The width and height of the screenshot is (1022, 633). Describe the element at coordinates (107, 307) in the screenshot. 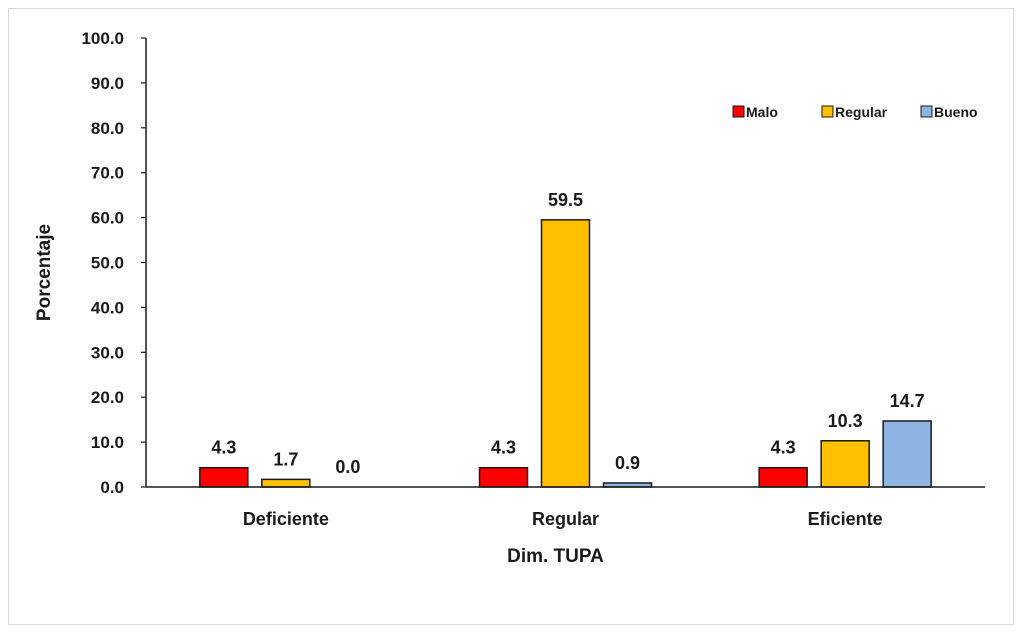

I see `y-tick-label: 40.0` at that location.